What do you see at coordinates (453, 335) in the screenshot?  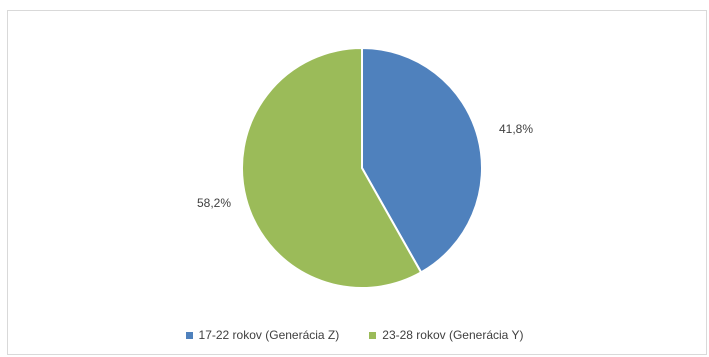 I see `legend-label-gen-y: 23-28 rokov (Generácia Y)` at bounding box center [453, 335].